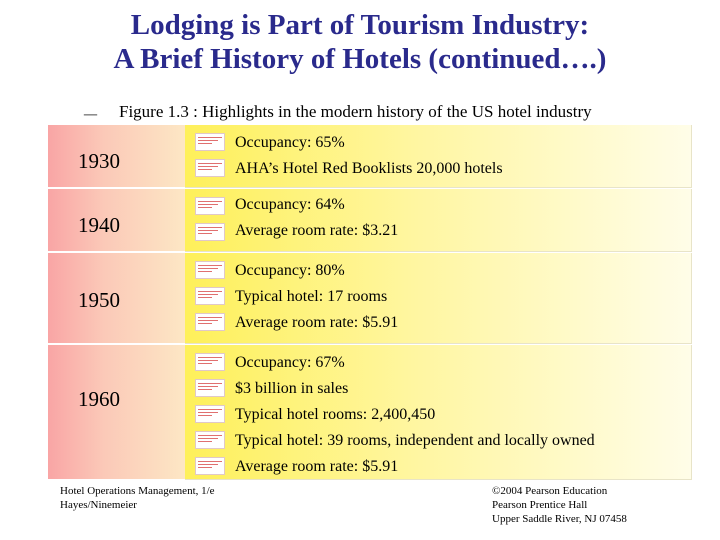 This screenshot has width=720, height=540. What do you see at coordinates (137, 491) in the screenshot?
I see `footer-book-title: Hotel Operations Management, 1/e` at bounding box center [137, 491].